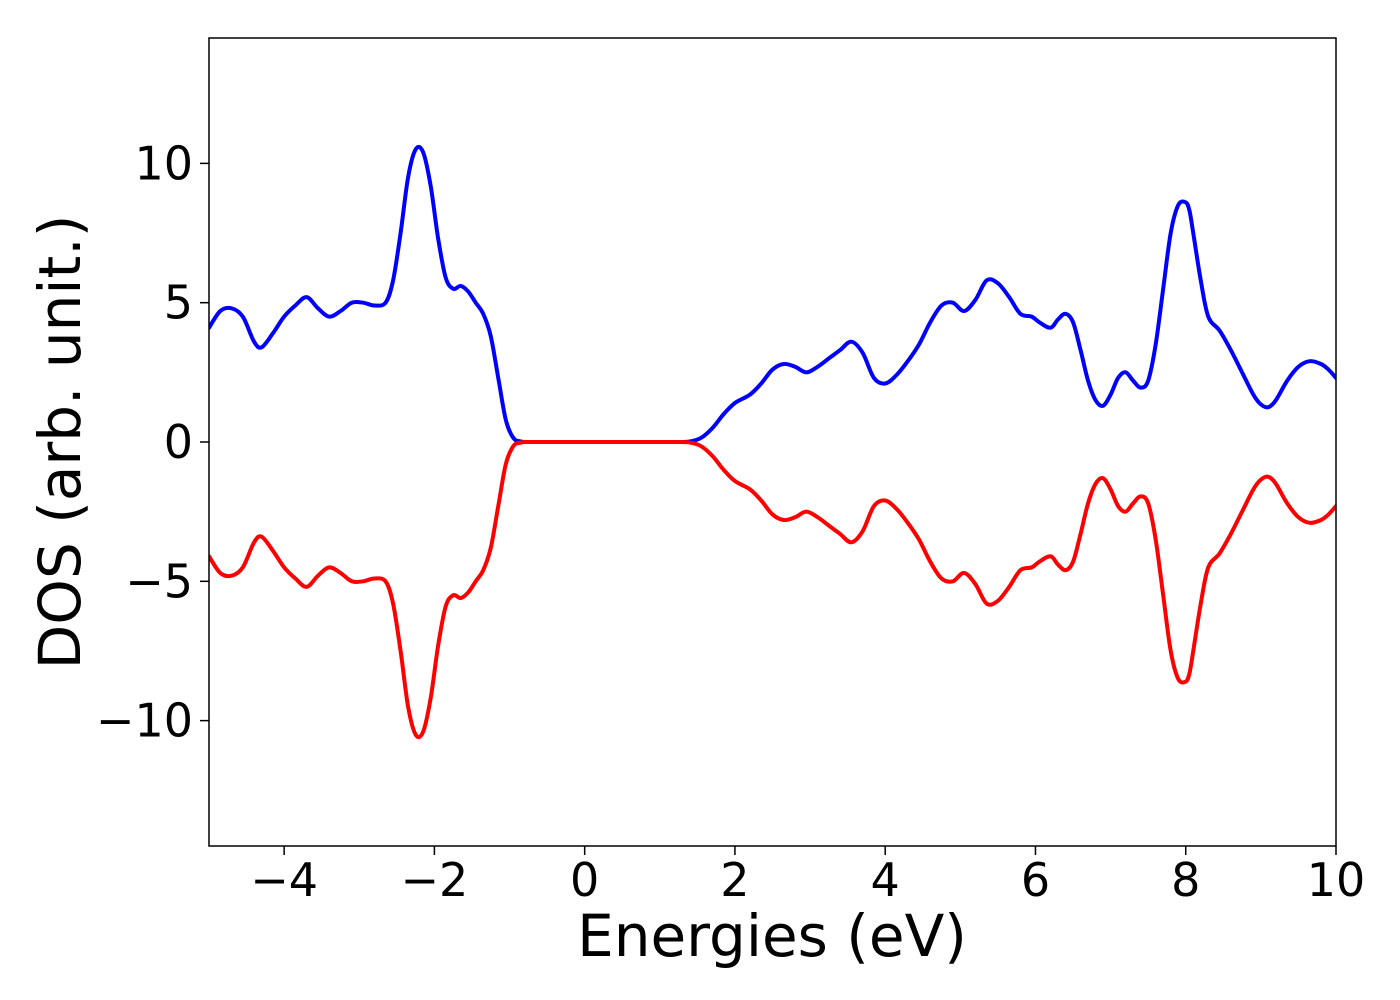  Describe the element at coordinates (178, 442) in the screenshot. I see `y-tick-label-2: 0` at that location.